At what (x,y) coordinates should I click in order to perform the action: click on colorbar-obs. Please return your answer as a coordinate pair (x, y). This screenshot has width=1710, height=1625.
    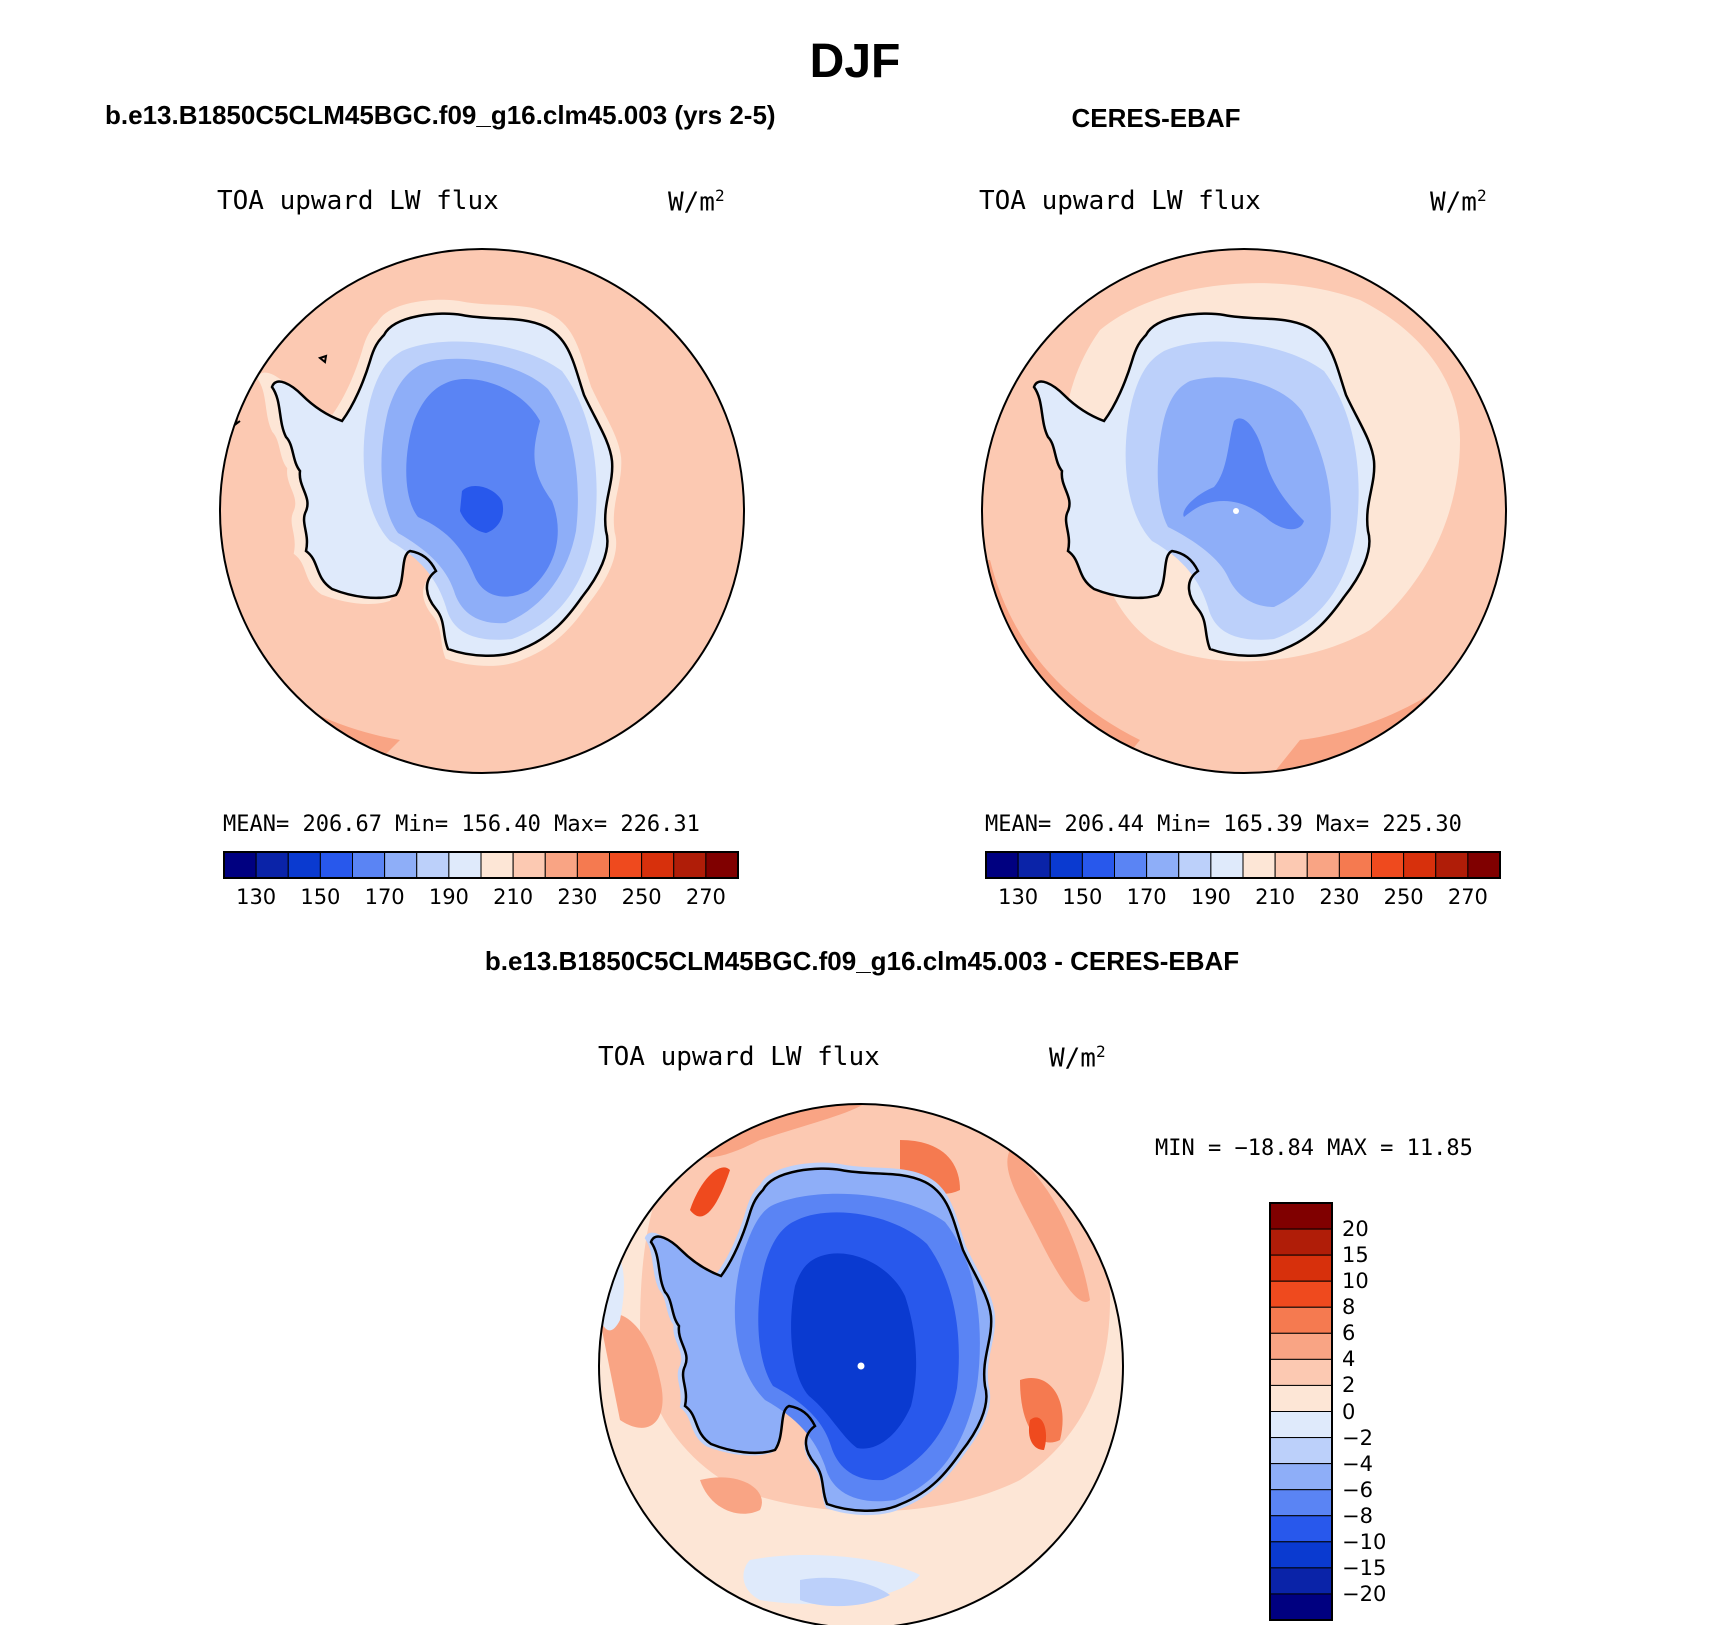
    Looking at the image, I should click on (1243, 865).